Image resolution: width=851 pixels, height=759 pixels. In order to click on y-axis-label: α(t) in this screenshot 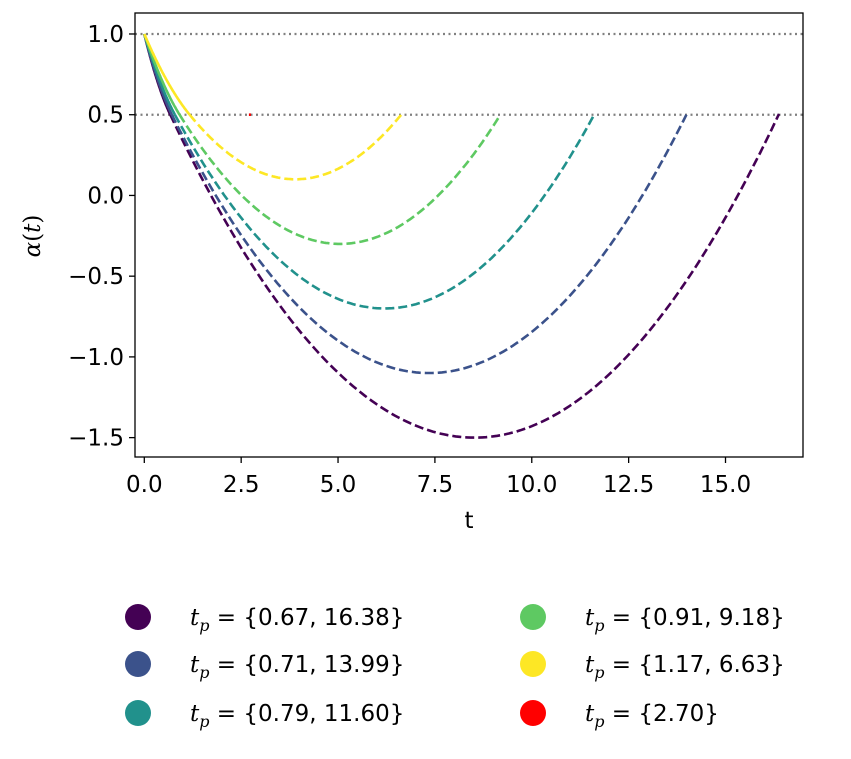, I will do `click(33, 236)`.